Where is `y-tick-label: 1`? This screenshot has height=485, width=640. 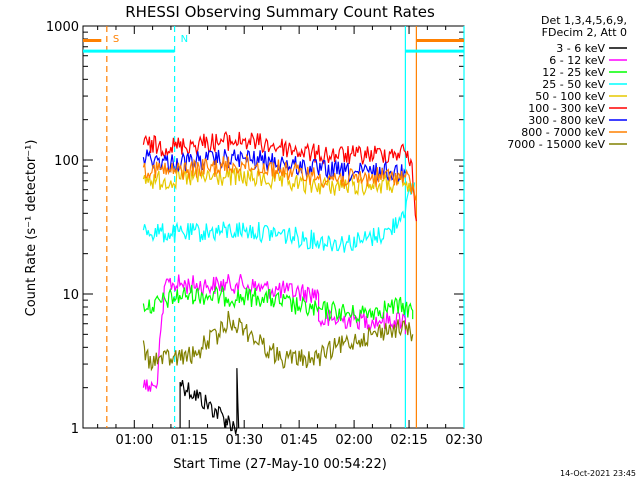 y-tick-label: 1 is located at coordinates (75, 429).